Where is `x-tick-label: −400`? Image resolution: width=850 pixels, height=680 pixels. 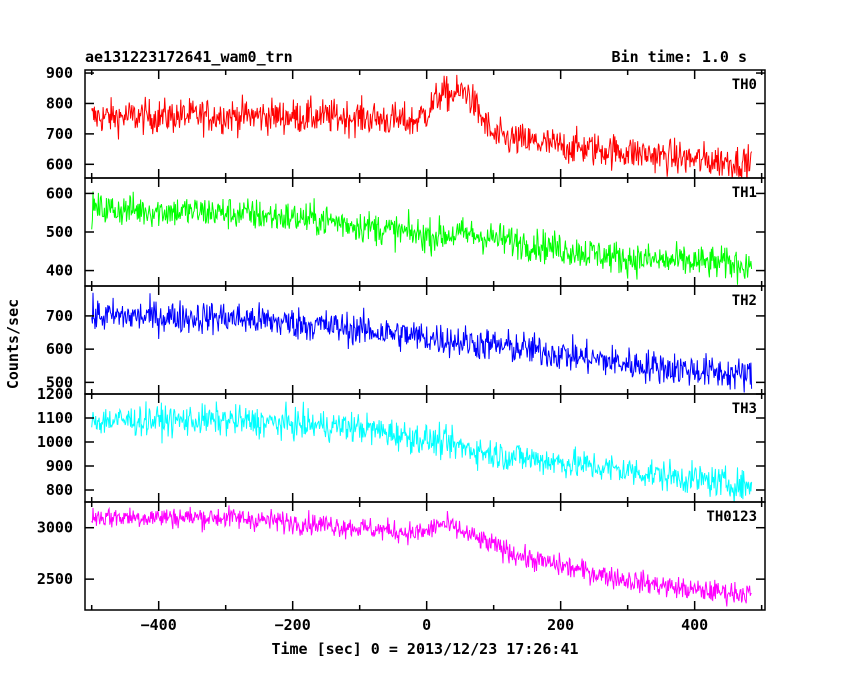 x-tick-label: −400 is located at coordinates (159, 625).